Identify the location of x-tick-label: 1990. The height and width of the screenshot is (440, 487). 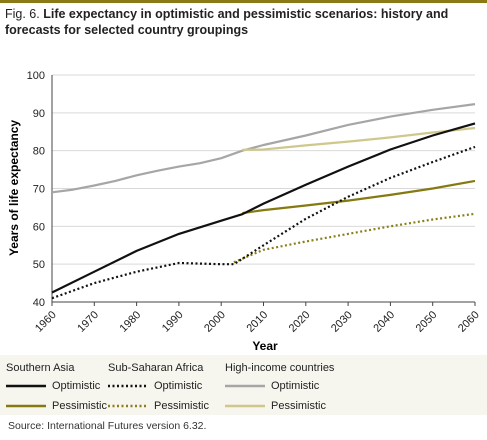
(173, 322).